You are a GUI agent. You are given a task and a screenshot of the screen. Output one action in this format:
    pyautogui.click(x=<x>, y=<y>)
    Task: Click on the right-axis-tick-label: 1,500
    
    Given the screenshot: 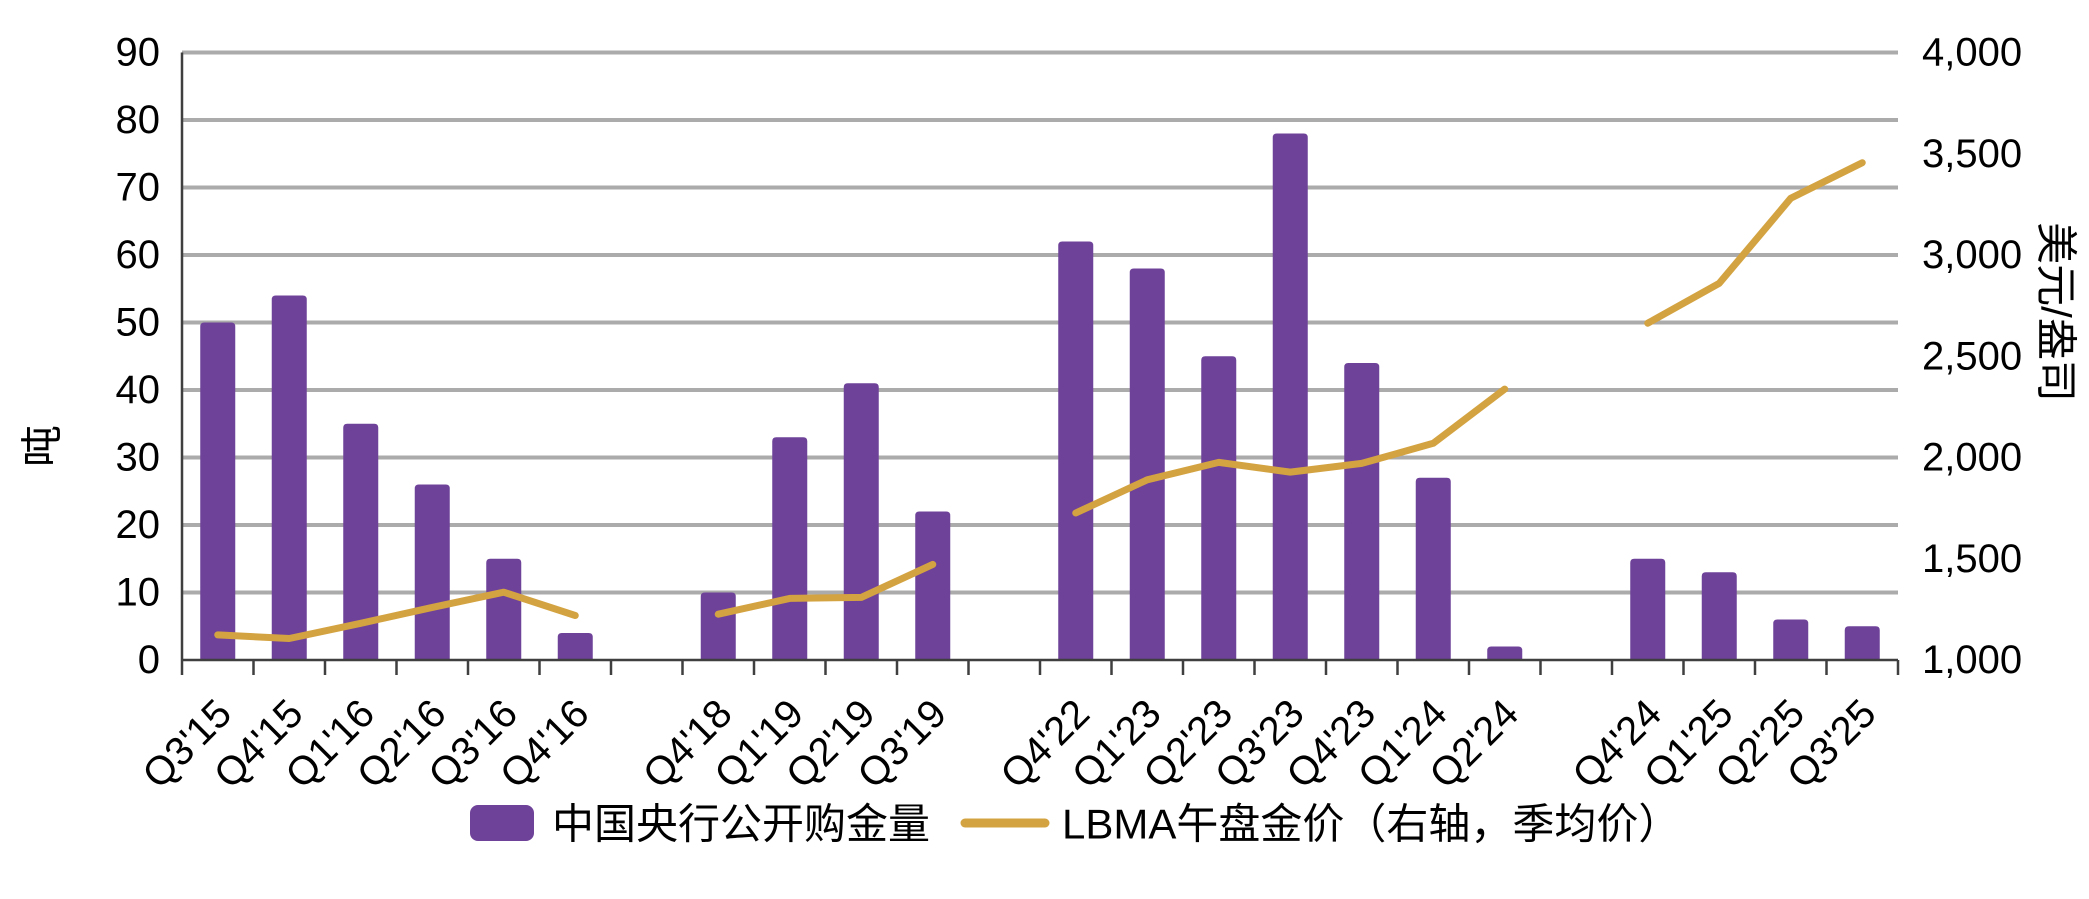 What is the action you would take?
    pyautogui.click(x=1972, y=559)
    